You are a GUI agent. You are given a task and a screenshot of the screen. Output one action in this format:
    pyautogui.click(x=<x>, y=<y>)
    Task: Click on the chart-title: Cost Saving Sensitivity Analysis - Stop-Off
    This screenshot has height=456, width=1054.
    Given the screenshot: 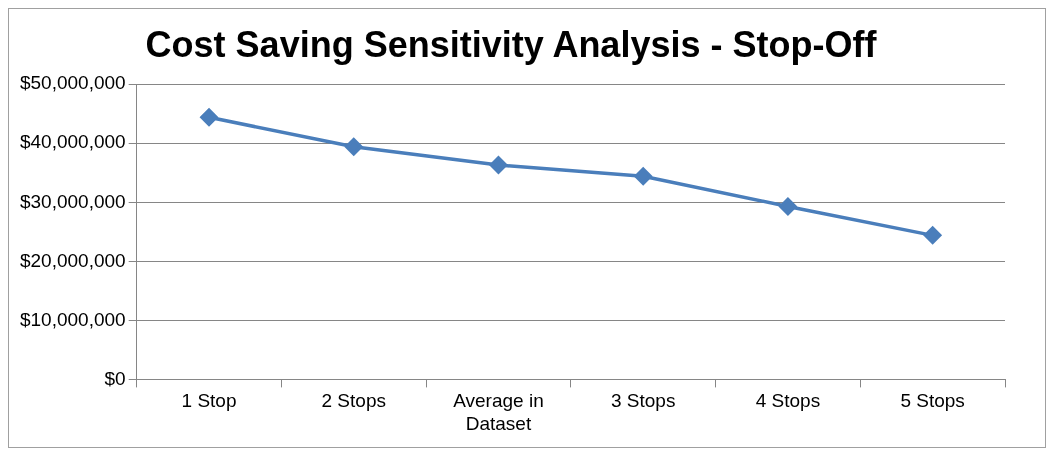 What is the action you would take?
    pyautogui.click(x=511, y=44)
    